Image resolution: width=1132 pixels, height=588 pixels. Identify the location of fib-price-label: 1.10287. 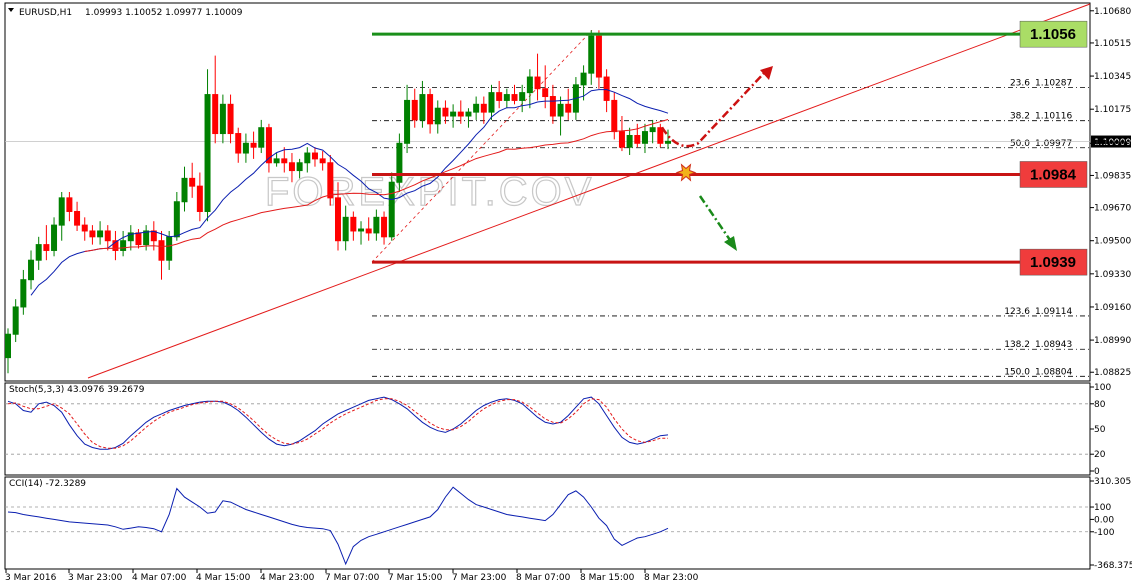
(1053, 83).